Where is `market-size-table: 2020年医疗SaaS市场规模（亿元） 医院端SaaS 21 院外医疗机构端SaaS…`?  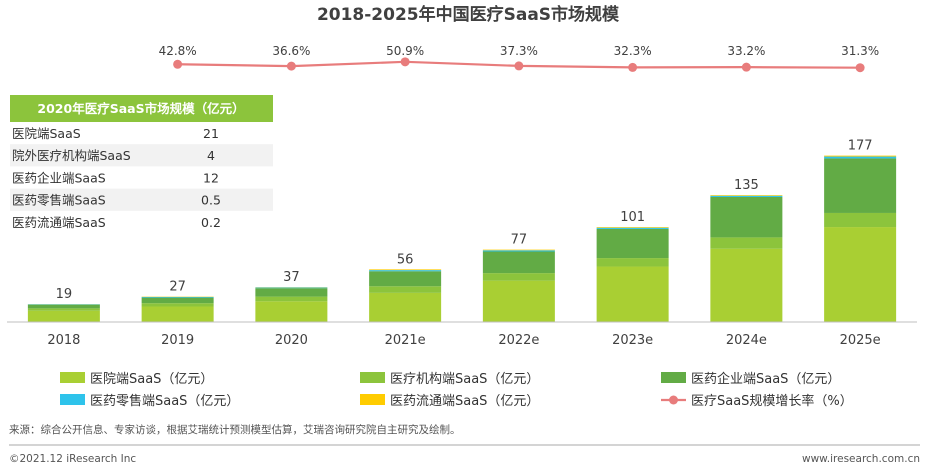 market-size-table: 2020年医疗SaaS市场规模（亿元） 医院端SaaS 21 院外医疗机构端SaaS… is located at coordinates (141, 162).